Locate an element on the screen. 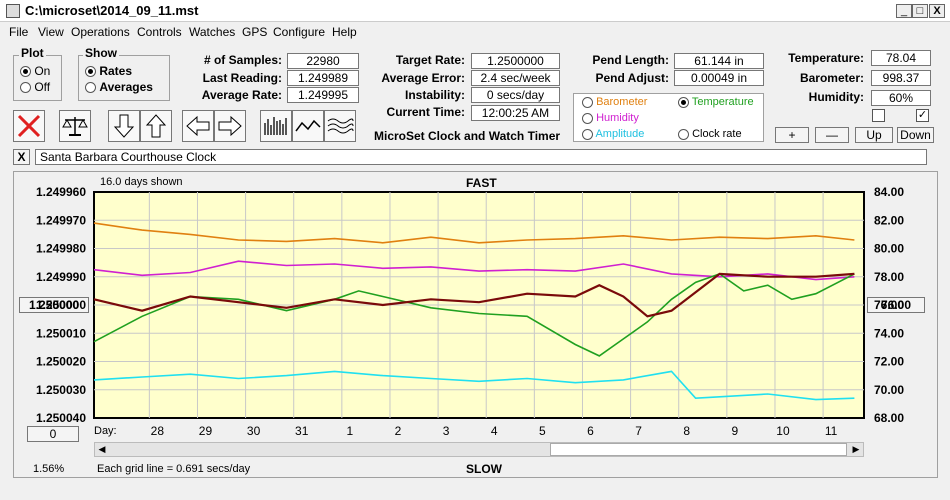  scroll-right-icon: ▶ is located at coordinates (856, 449).